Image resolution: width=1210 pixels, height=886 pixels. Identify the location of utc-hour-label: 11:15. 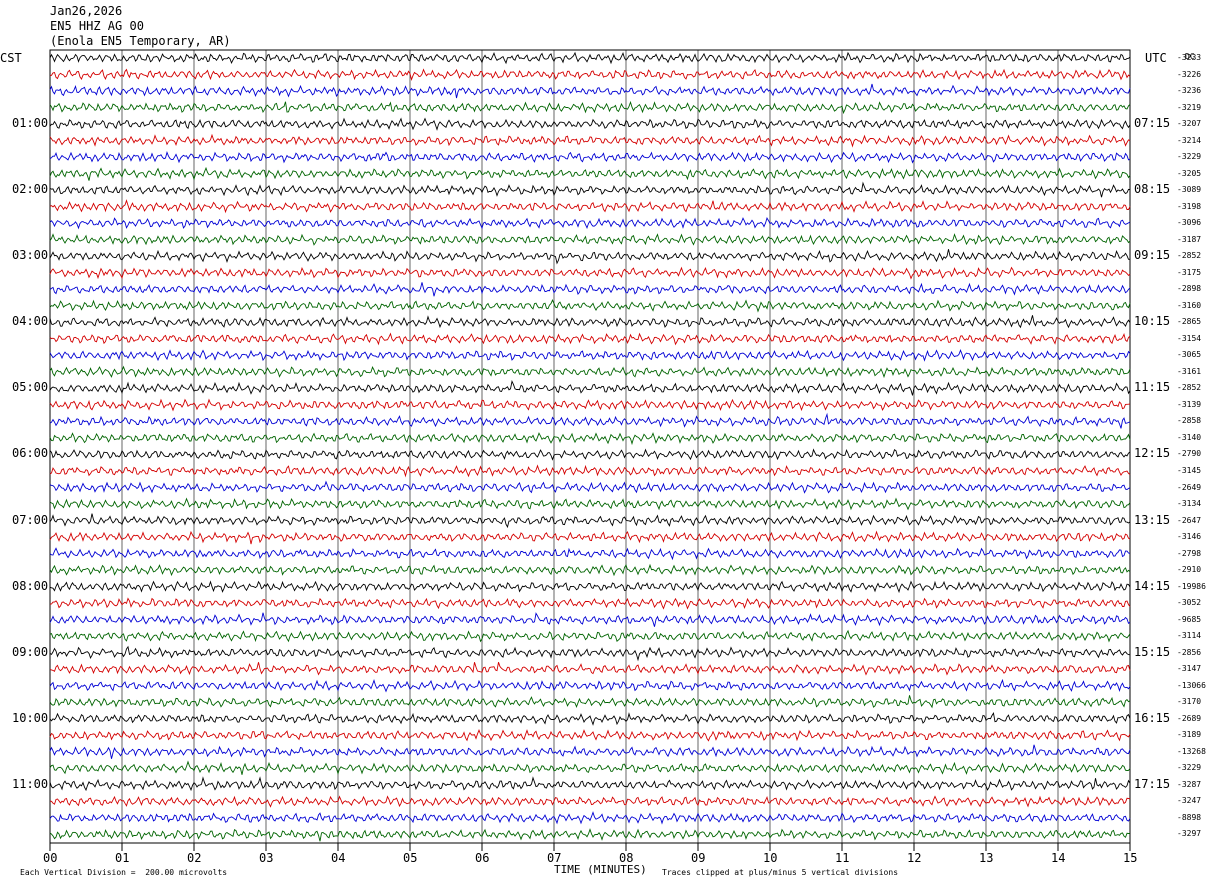
(1152, 387).